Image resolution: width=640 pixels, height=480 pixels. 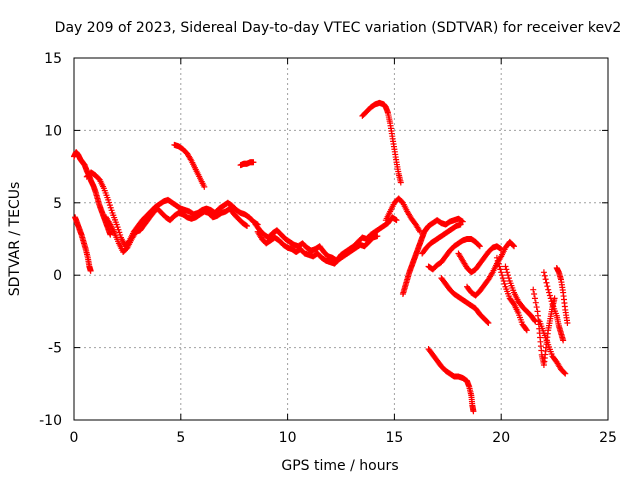 What do you see at coordinates (317, 247) in the screenshot?
I see `series-arc-h` at bounding box center [317, 247].